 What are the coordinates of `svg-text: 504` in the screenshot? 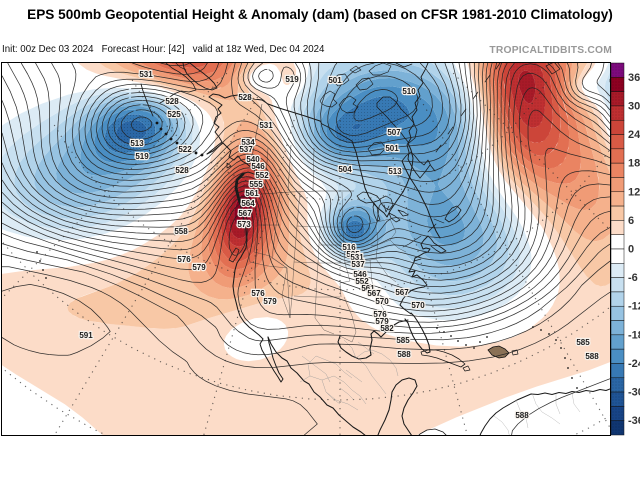 It's located at (345, 169).